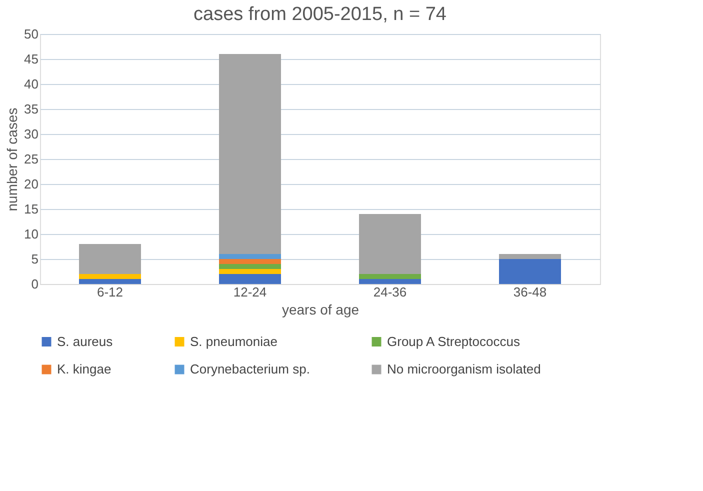 This screenshot has width=703, height=491. I want to click on y-tick-label: 50, so click(31, 34).